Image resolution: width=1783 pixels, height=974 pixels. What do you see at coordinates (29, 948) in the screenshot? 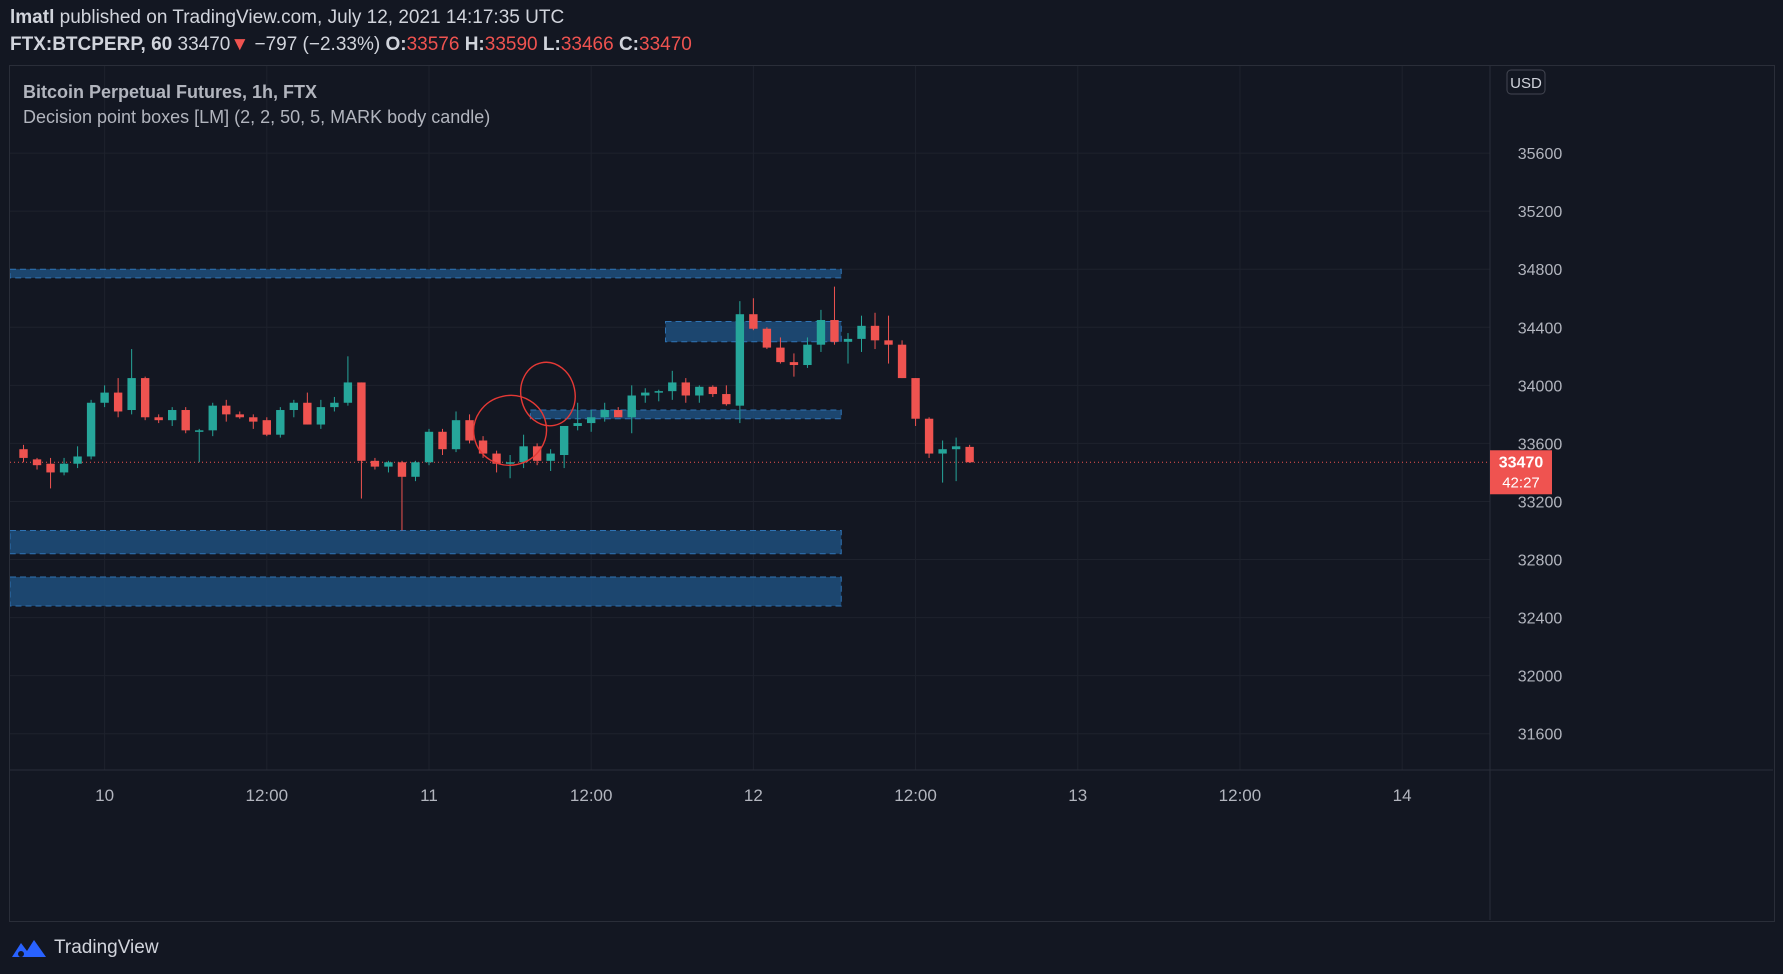
I see `tradingview-logo-icon` at bounding box center [29, 948].